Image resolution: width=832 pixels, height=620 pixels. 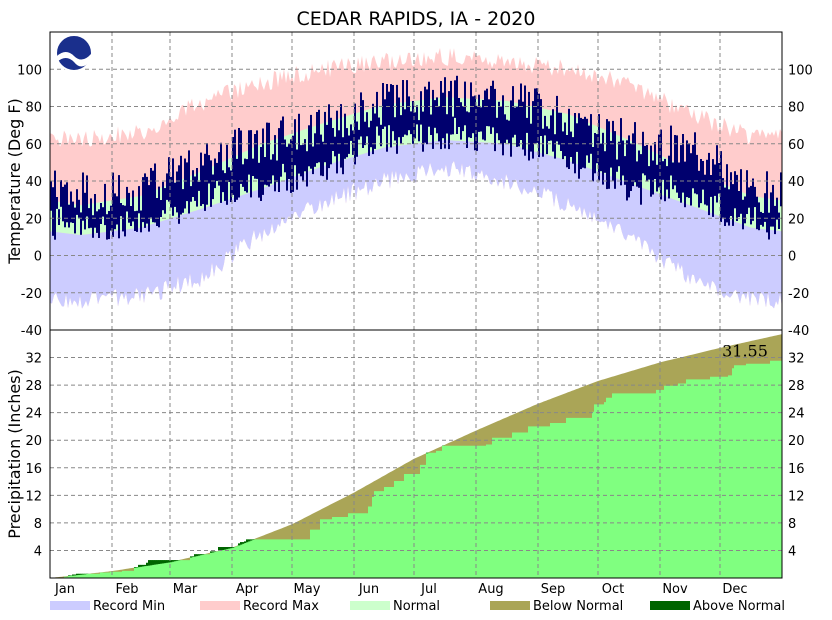 What do you see at coordinates (64, 589) in the screenshot?
I see `month-label: Jan` at bounding box center [64, 589].